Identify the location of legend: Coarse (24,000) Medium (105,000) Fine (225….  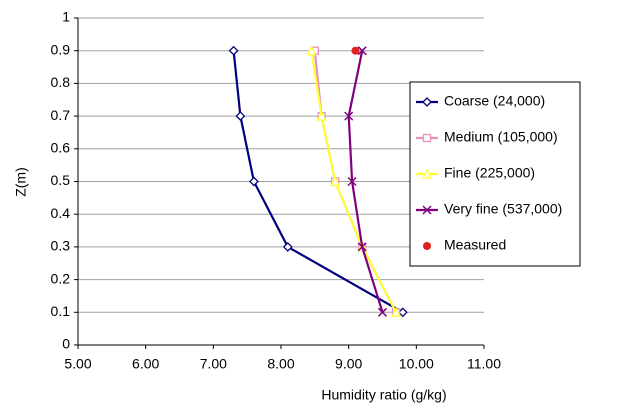
(495, 174).